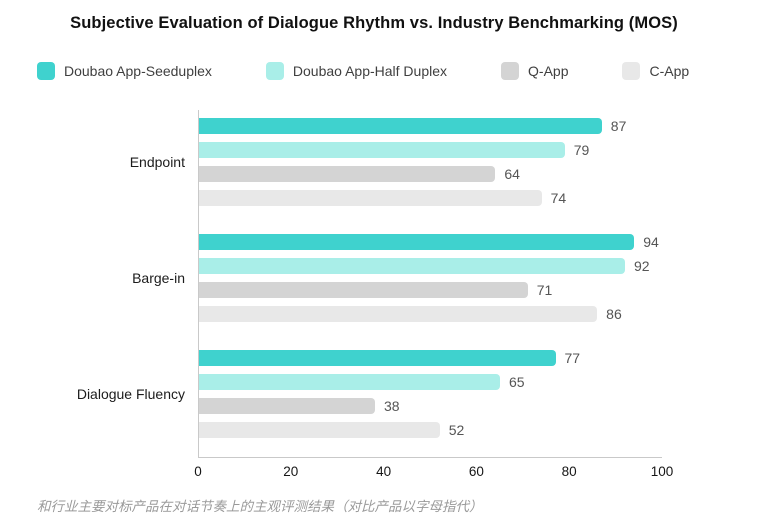  I want to click on bar-doubao-app-half-duplex-endpoint, so click(382, 150).